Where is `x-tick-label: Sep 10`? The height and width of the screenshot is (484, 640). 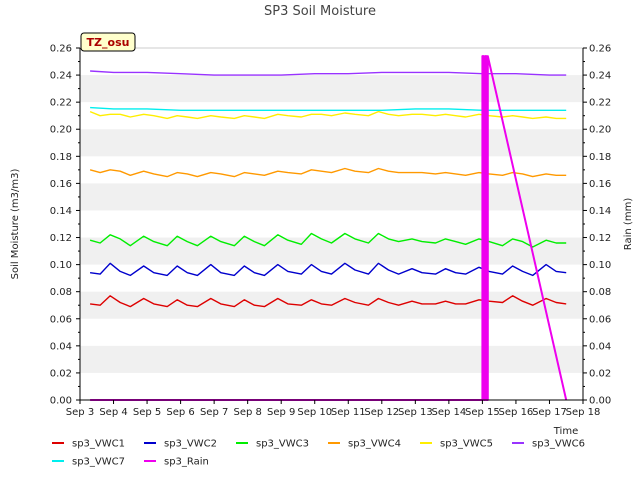
x-tick-label: Sep 10 is located at coordinates (314, 412).